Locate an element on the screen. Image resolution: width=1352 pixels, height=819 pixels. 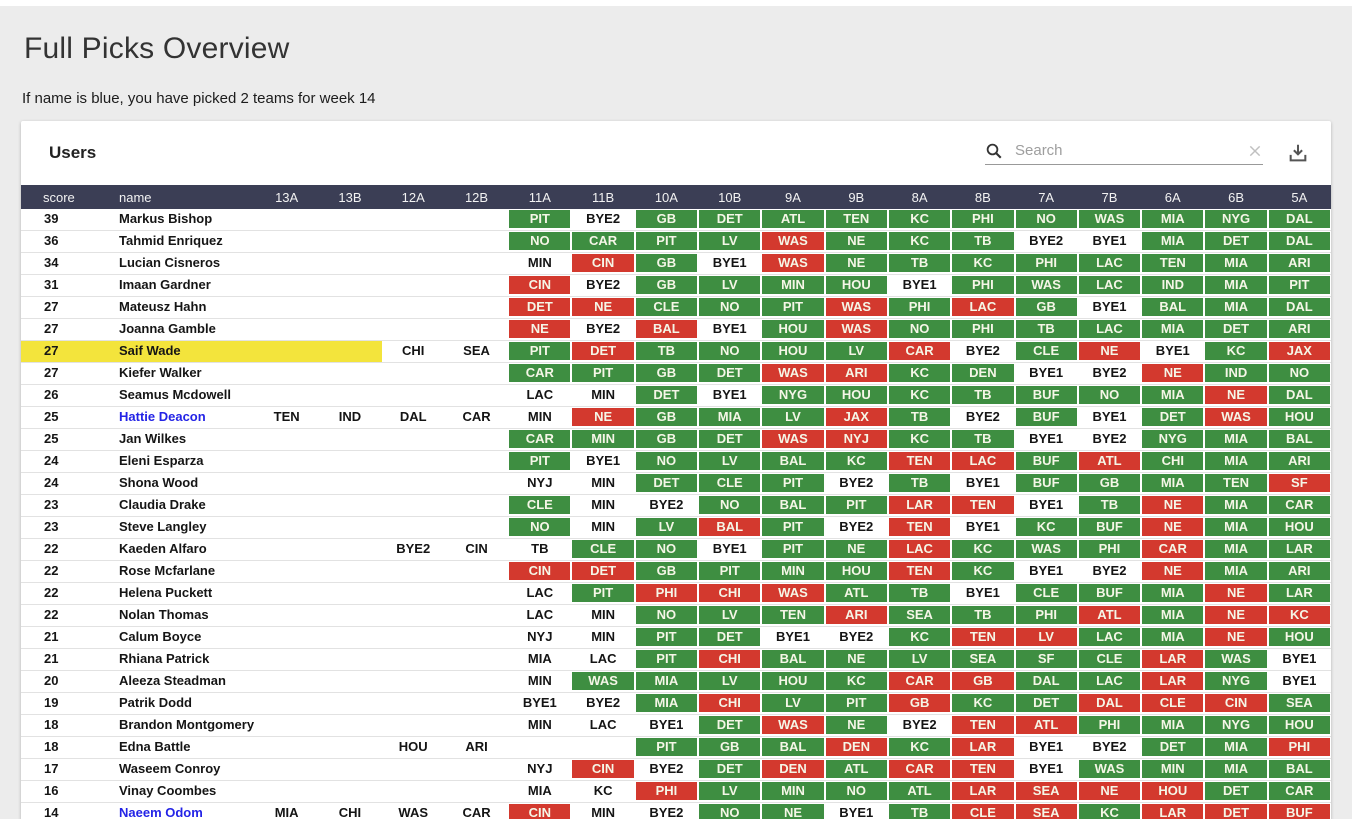
clear-search-icon is located at coordinates (1255, 151).